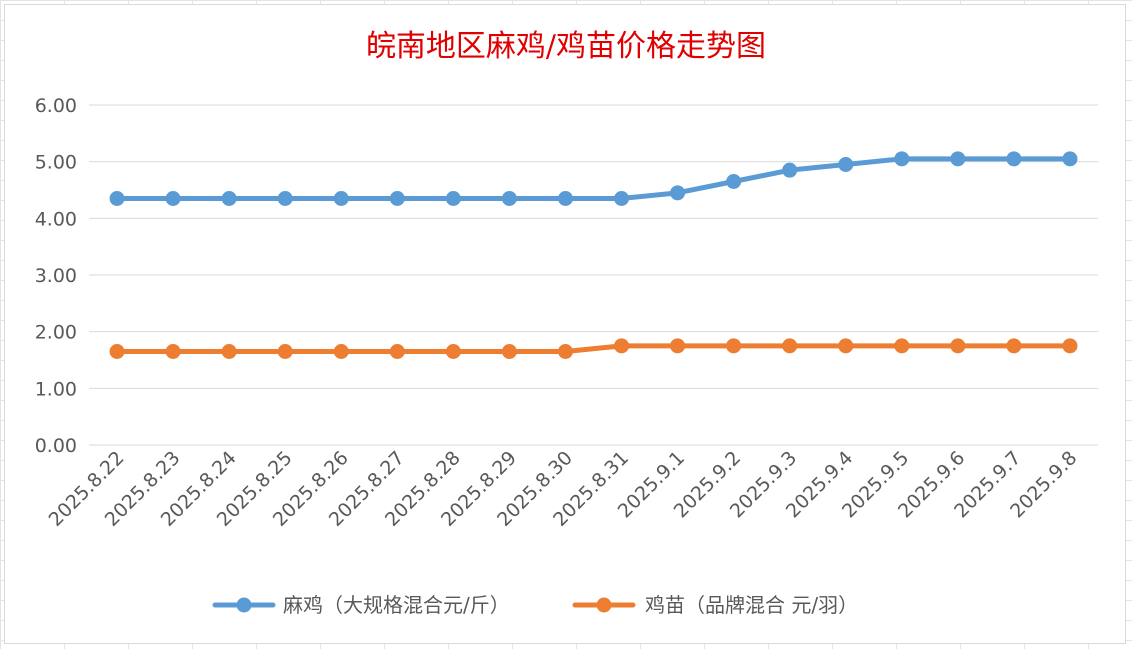 Image resolution: width=1132 pixels, height=649 pixels. What do you see at coordinates (751, 605) in the screenshot?
I see `legend-label: 鸡苗（品牌混合 元/羽）` at bounding box center [751, 605].